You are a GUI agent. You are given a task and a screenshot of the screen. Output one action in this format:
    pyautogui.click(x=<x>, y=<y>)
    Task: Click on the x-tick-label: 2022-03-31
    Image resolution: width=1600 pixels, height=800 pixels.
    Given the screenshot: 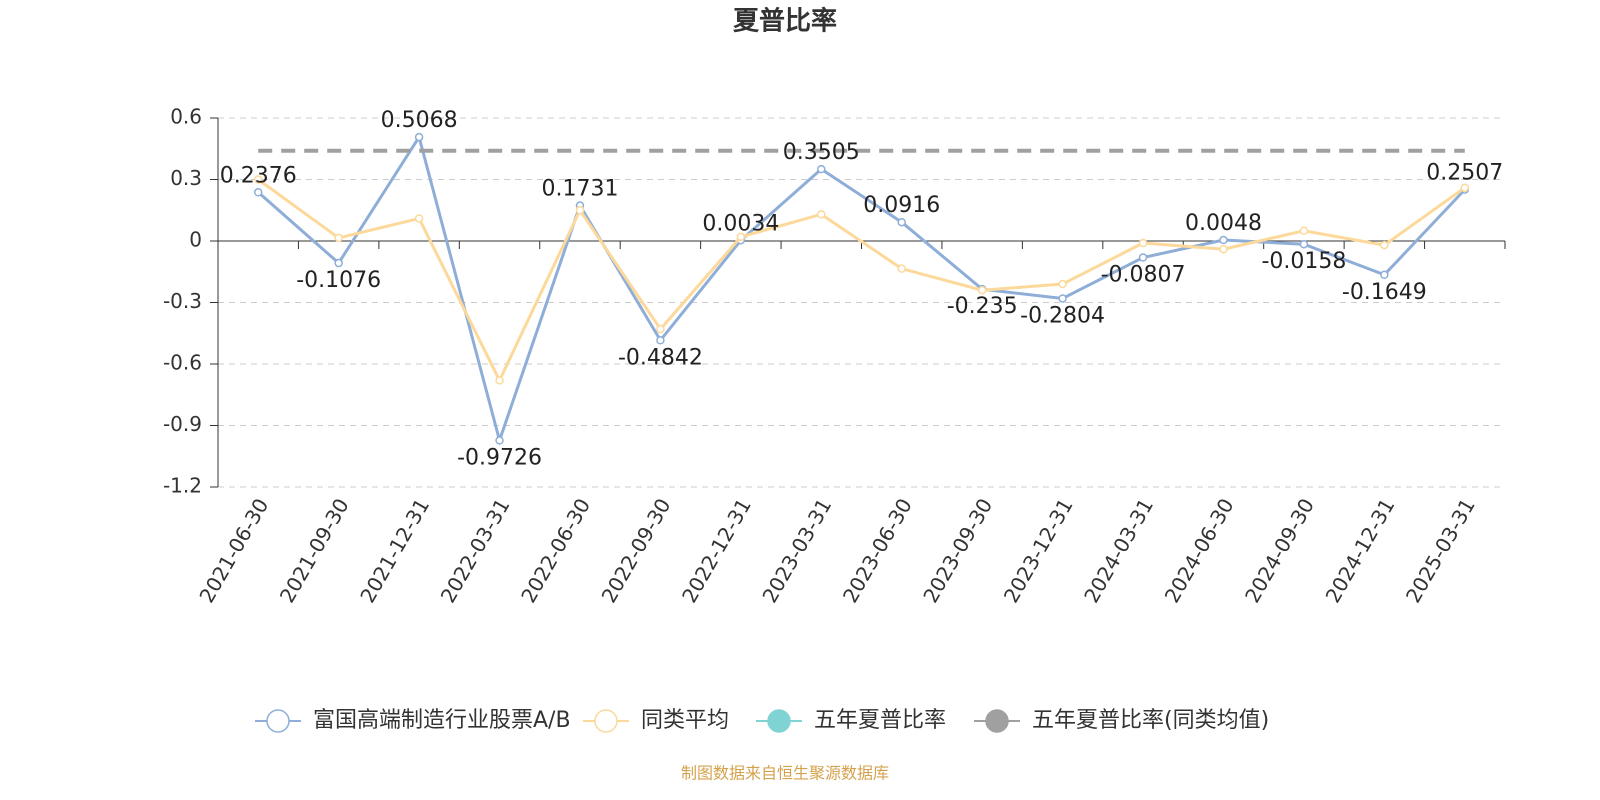 What is the action you would take?
    pyautogui.click(x=475, y=550)
    